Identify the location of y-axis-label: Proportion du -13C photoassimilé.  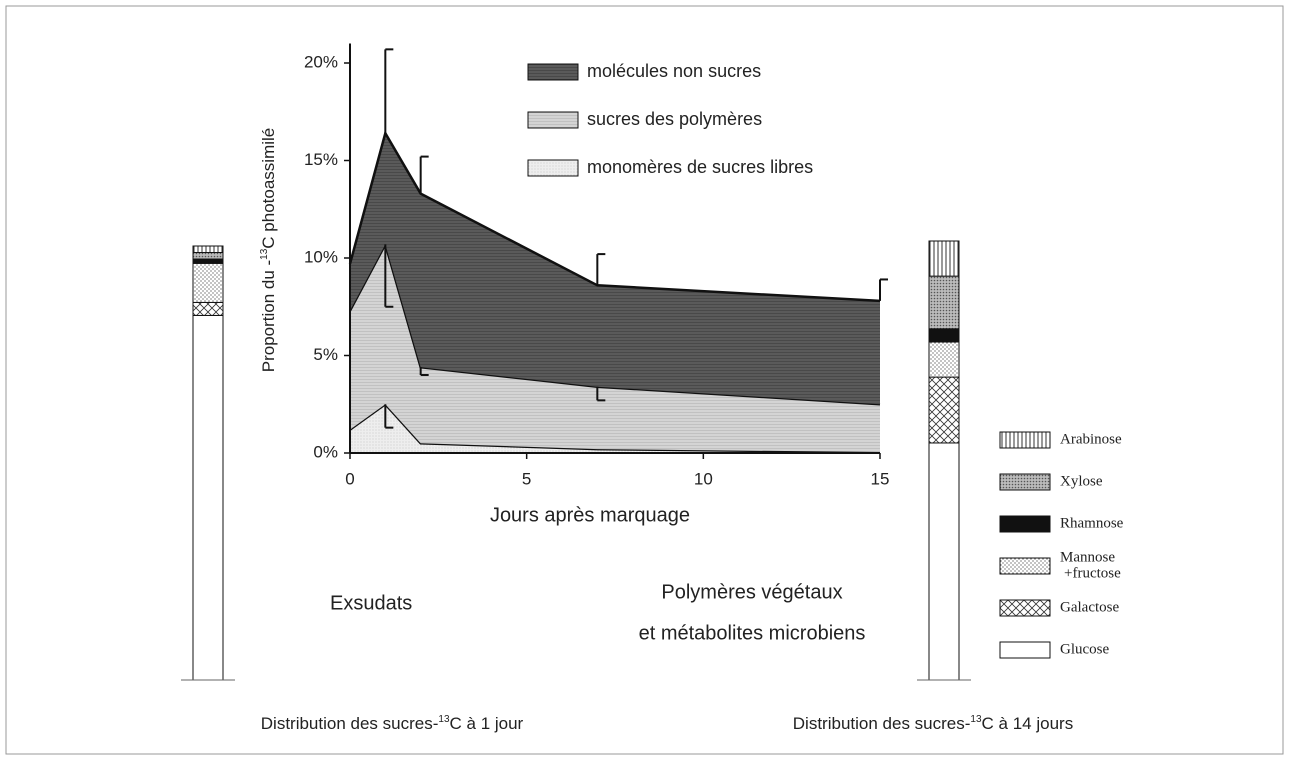
(269, 250).